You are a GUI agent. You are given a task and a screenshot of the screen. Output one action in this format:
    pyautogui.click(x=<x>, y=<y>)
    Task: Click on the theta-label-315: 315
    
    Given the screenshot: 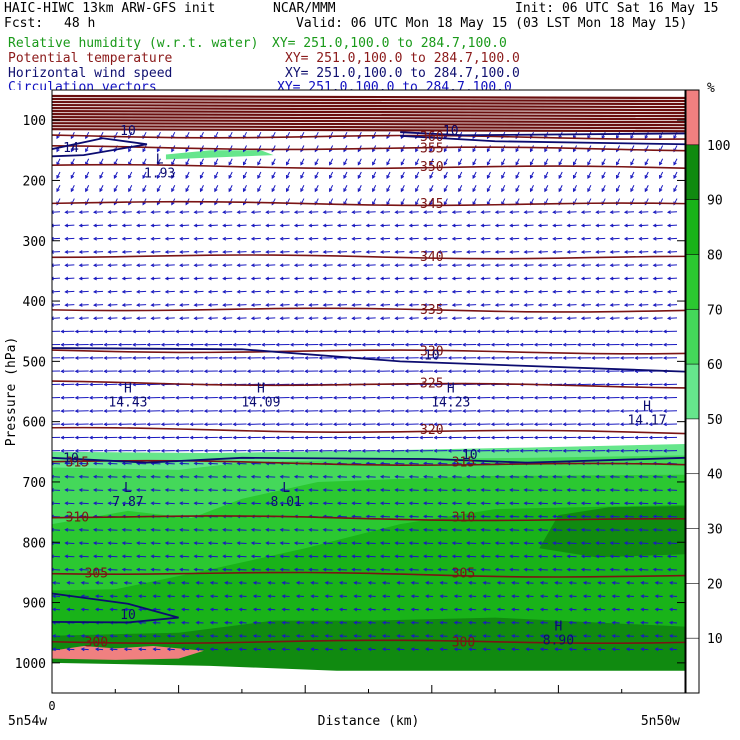 What is the action you would take?
    pyautogui.click(x=77, y=462)
    